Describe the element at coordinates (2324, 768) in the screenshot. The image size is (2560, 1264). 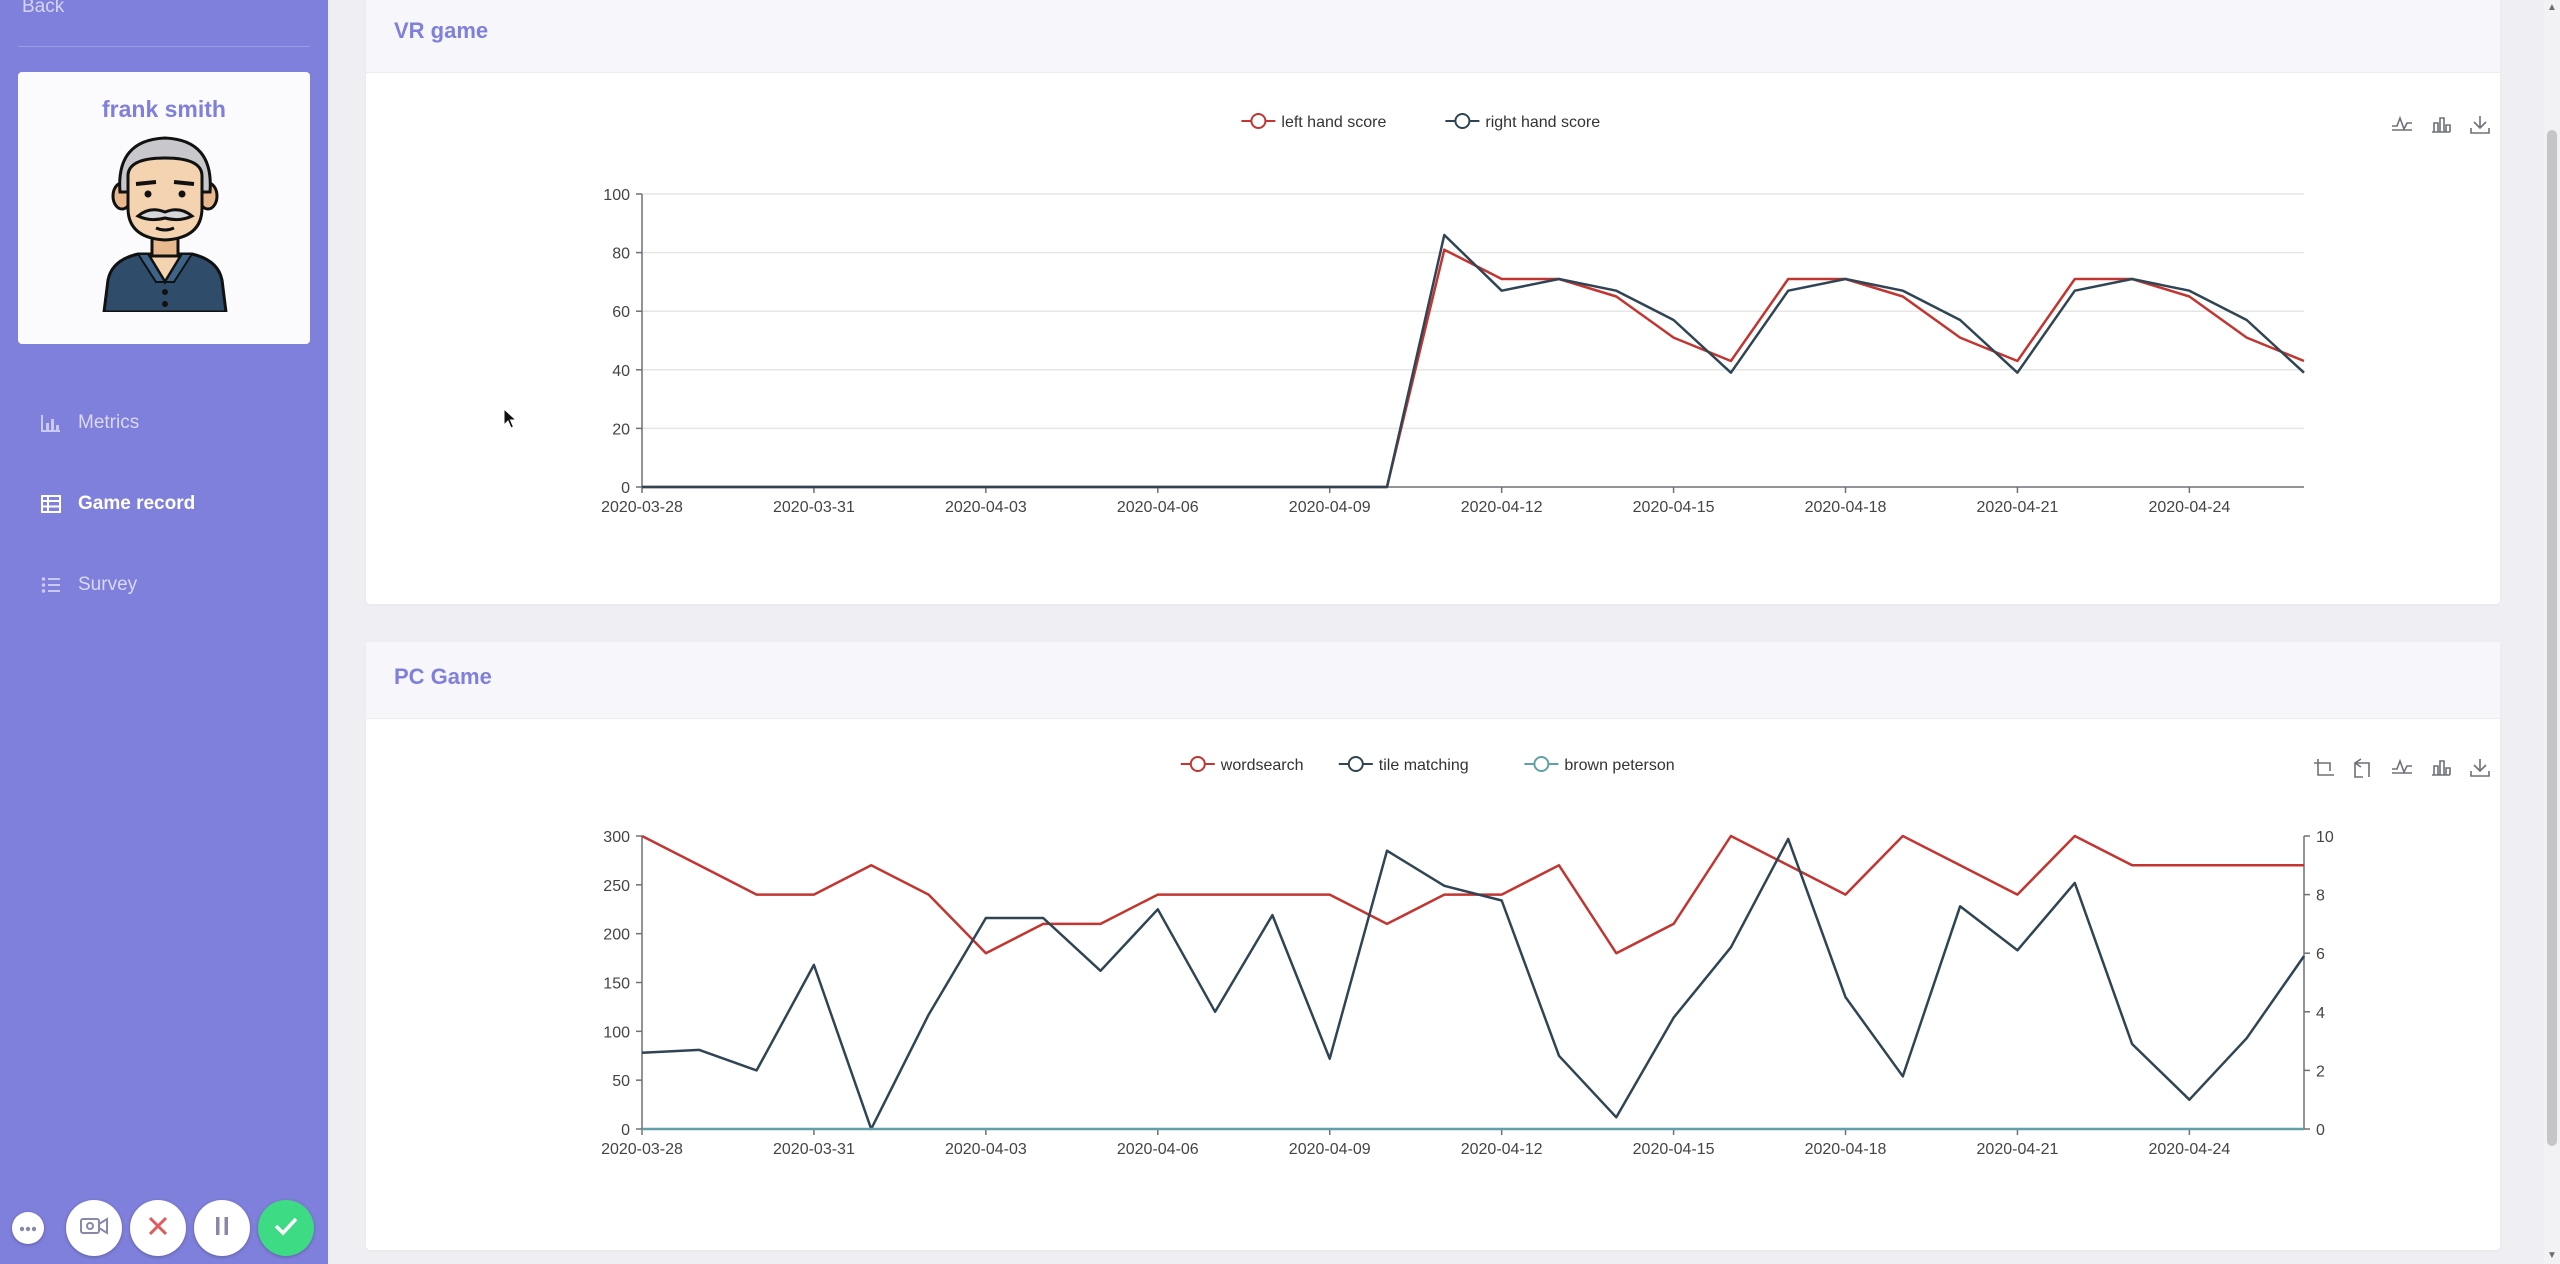
I see `zoom-icon` at that location.